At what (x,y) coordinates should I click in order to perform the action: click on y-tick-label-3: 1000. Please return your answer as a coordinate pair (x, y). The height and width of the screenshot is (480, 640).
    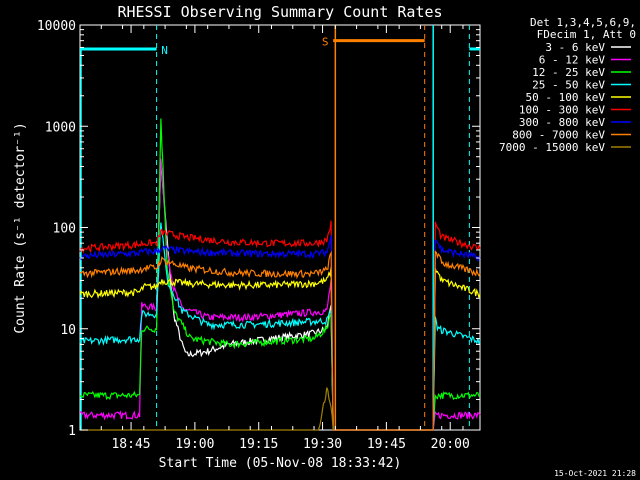
    Looking at the image, I should click on (60, 127).